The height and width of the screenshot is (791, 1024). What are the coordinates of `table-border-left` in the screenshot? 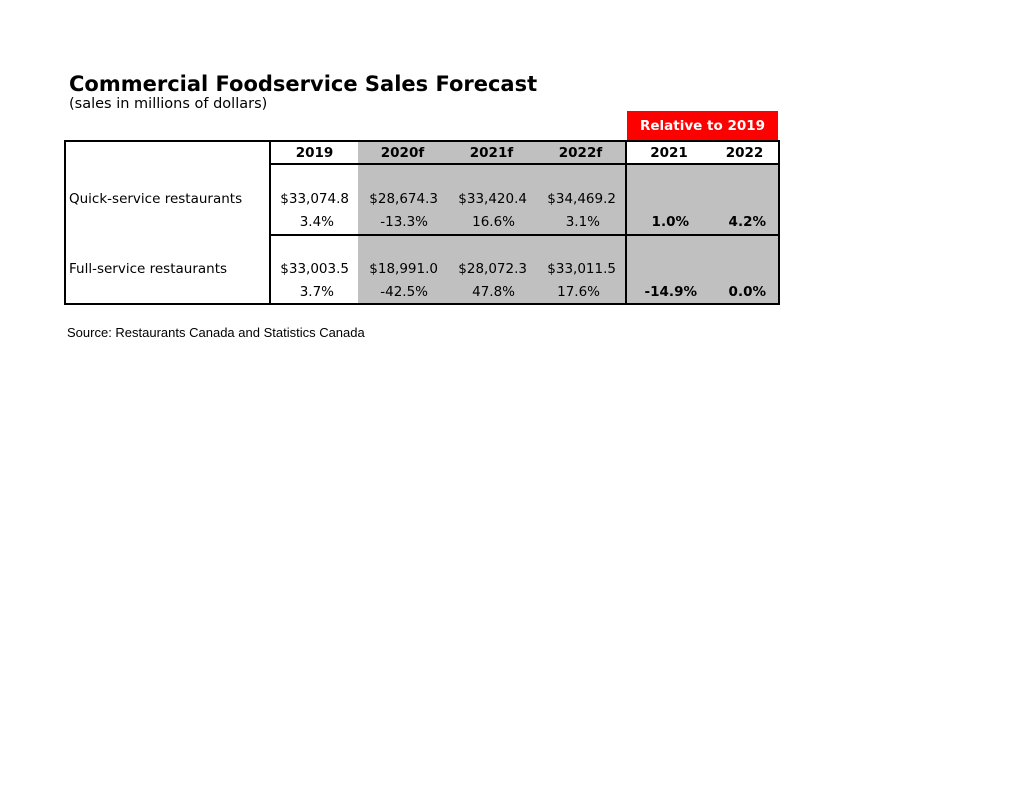 It's located at (65, 222).